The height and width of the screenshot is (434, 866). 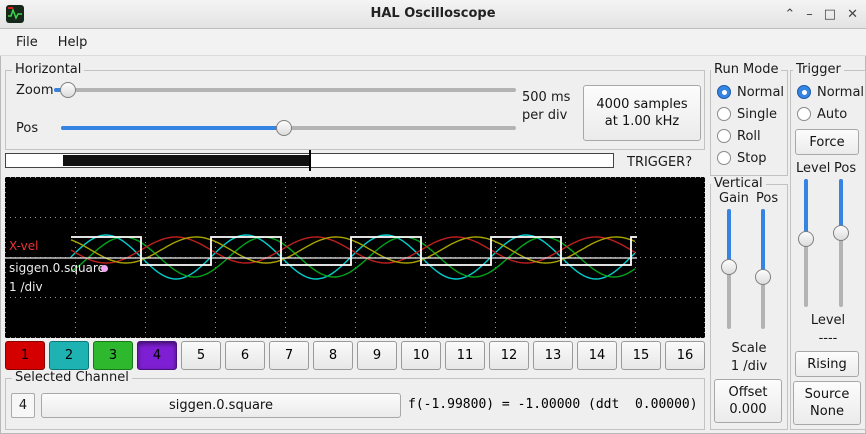 I want to click on app-icon, so click(x=15, y=14).